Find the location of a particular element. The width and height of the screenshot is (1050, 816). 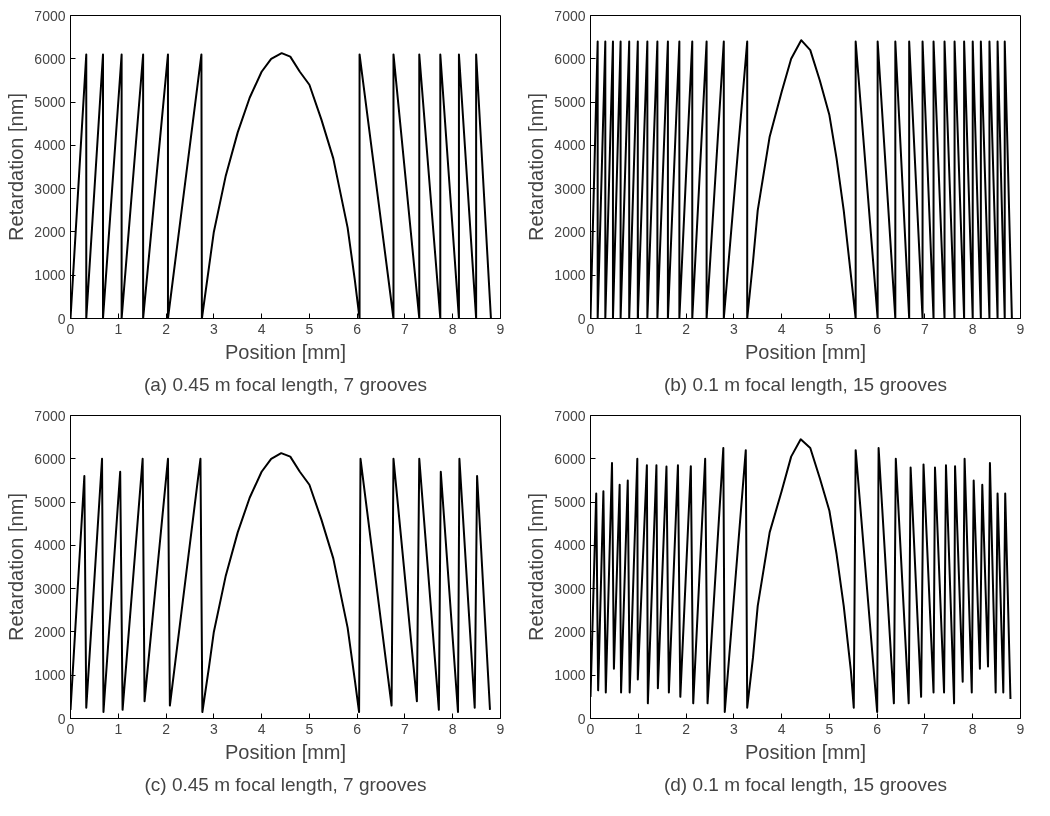

text: (b) 0.1 m focal length, 15 grooves is located at coordinates (805, 384).